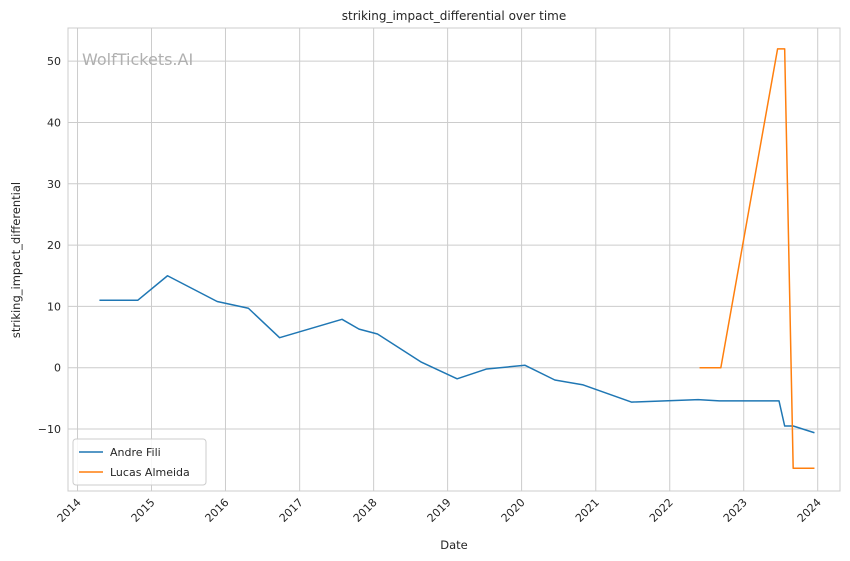 Image resolution: width=850 pixels, height=561 pixels. What do you see at coordinates (454, 545) in the screenshot?
I see `x-axis-label: Date` at bounding box center [454, 545].